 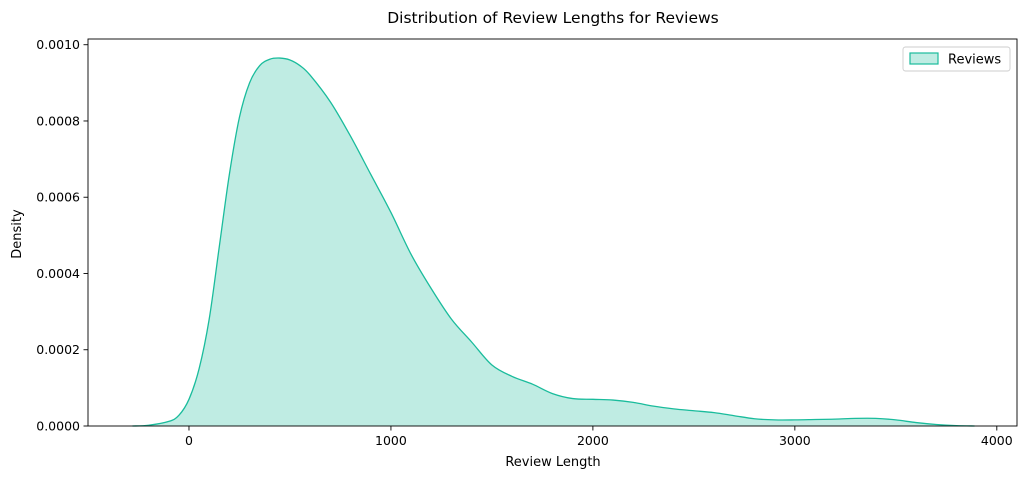 What do you see at coordinates (997, 440) in the screenshot?
I see `x-tick-label: 4000` at bounding box center [997, 440].